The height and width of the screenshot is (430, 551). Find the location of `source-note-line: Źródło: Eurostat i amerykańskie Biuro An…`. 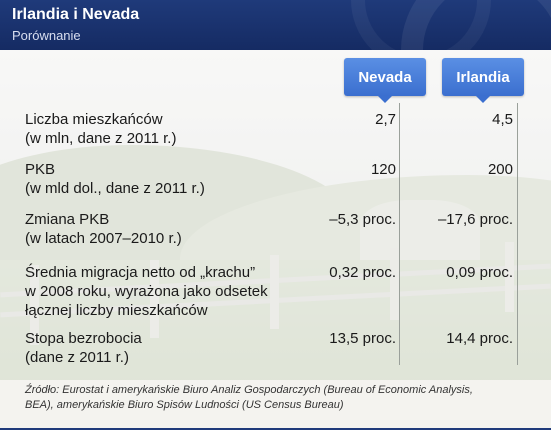

source-note-line: Źródło: Eurostat i amerykańskie Biuro An… is located at coordinates (249, 390).